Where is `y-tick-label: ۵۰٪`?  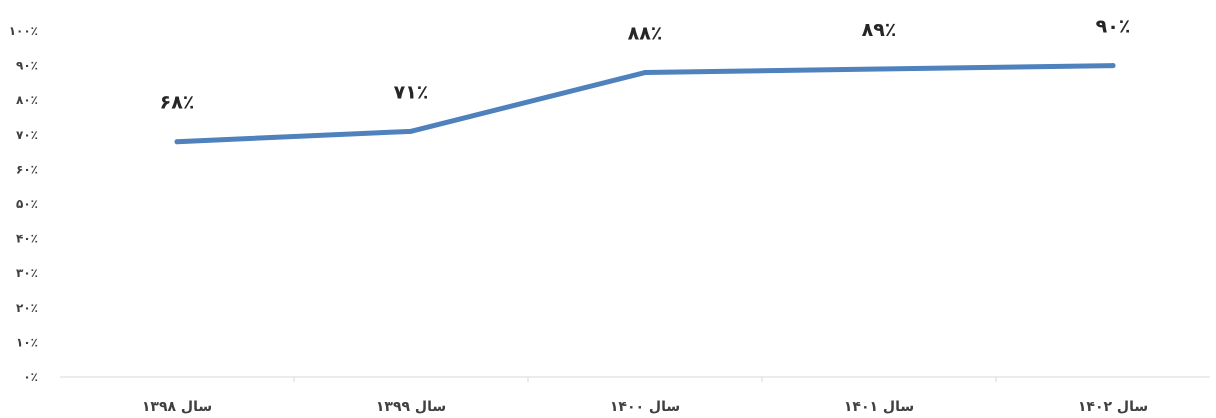
y-tick-label: ۵۰٪ is located at coordinates (27, 204).